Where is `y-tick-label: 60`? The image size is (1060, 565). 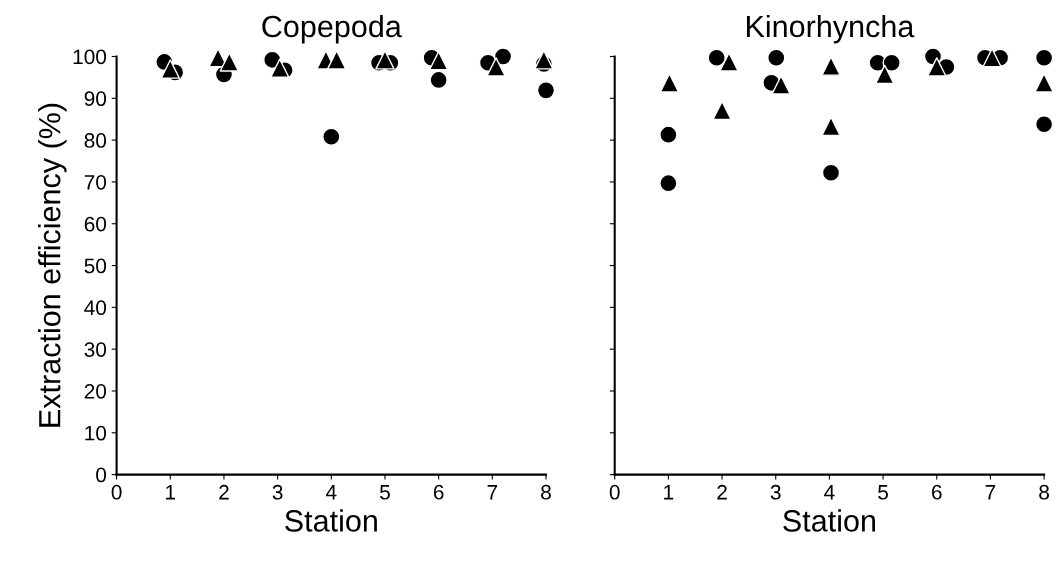 y-tick-label: 60 is located at coordinates (95, 224).